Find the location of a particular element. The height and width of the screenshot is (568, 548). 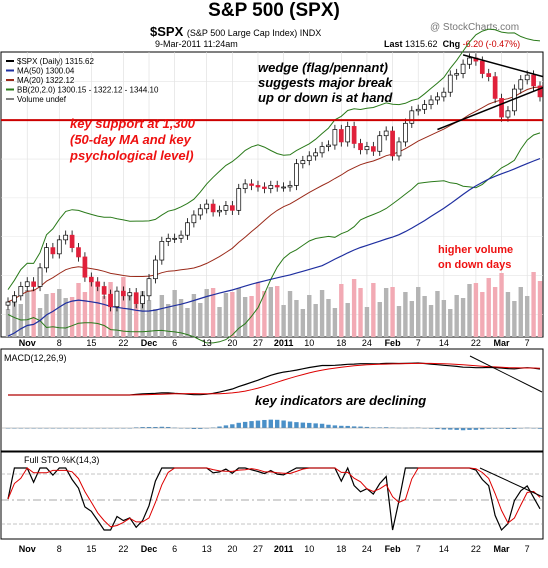

x-tick-label: 2011 is located at coordinates (284, 549).